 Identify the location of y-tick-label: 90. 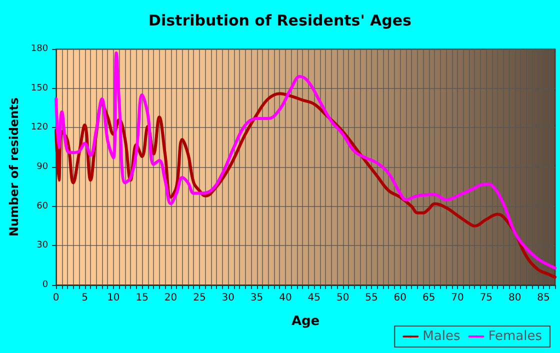
(42, 167).